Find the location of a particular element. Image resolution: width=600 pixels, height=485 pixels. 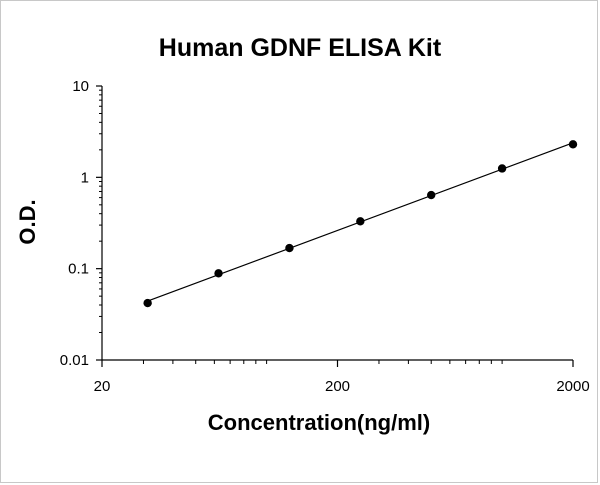

chart-title: Human GDNF ELISA Kit is located at coordinates (300, 48).